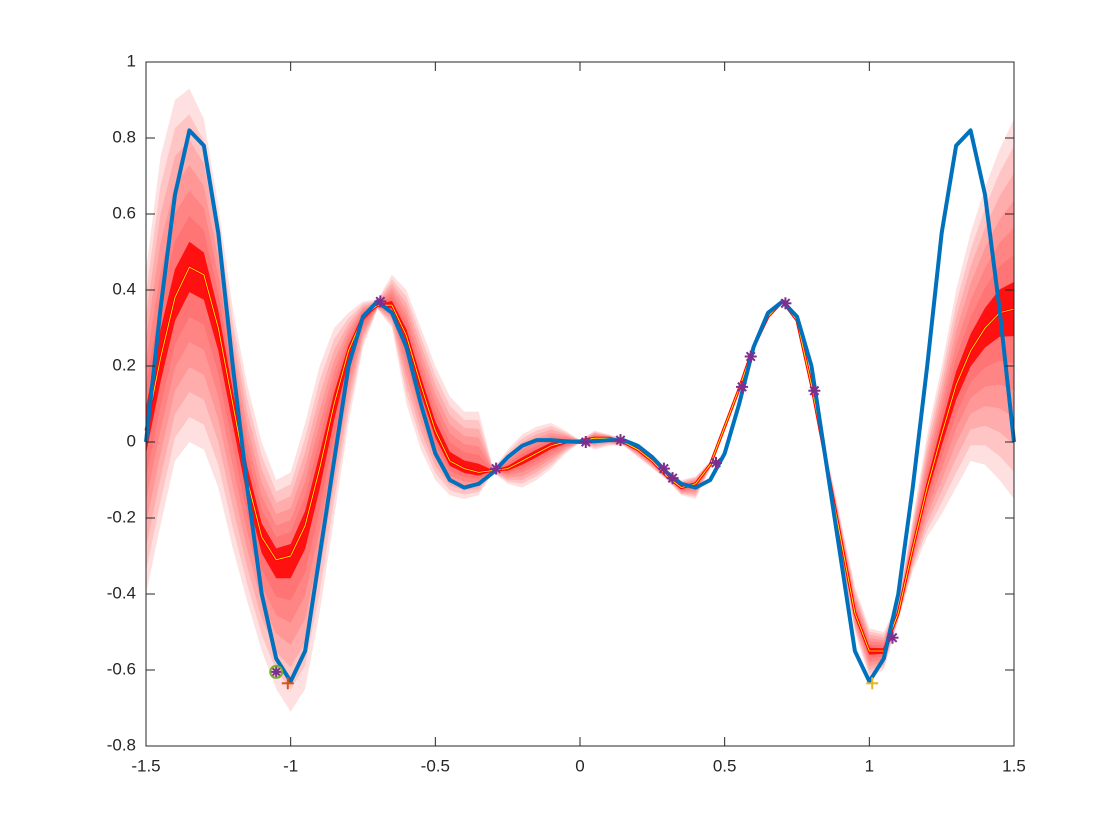 The height and width of the screenshot is (840, 1120). I want to click on x-tick-label: -1, so click(290, 765).